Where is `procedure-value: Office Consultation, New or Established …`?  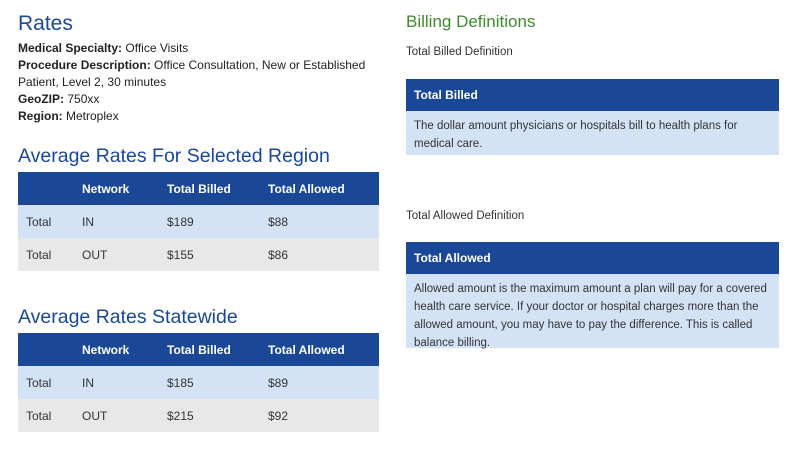 procedure-value: Office Consultation, New or Established … is located at coordinates (192, 73).